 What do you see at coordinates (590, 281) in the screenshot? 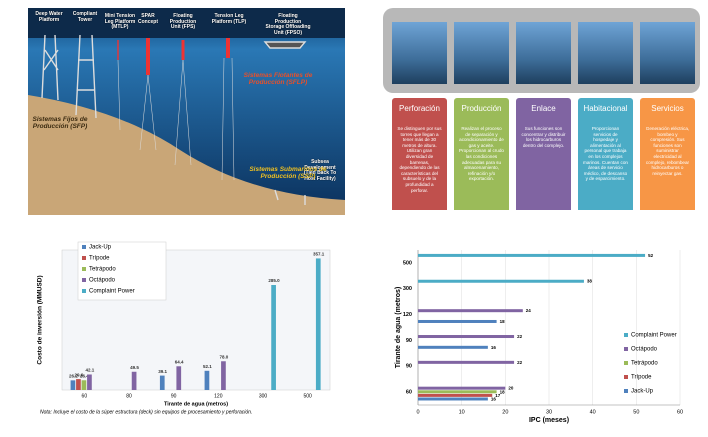
I see `value-label: 38` at bounding box center [590, 281].